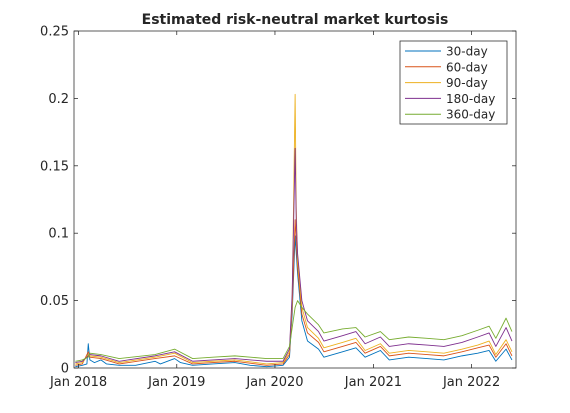 This screenshot has height=413, width=570. What do you see at coordinates (471, 382) in the screenshot?
I see `x-tick-label: Jan 2022` at bounding box center [471, 382].